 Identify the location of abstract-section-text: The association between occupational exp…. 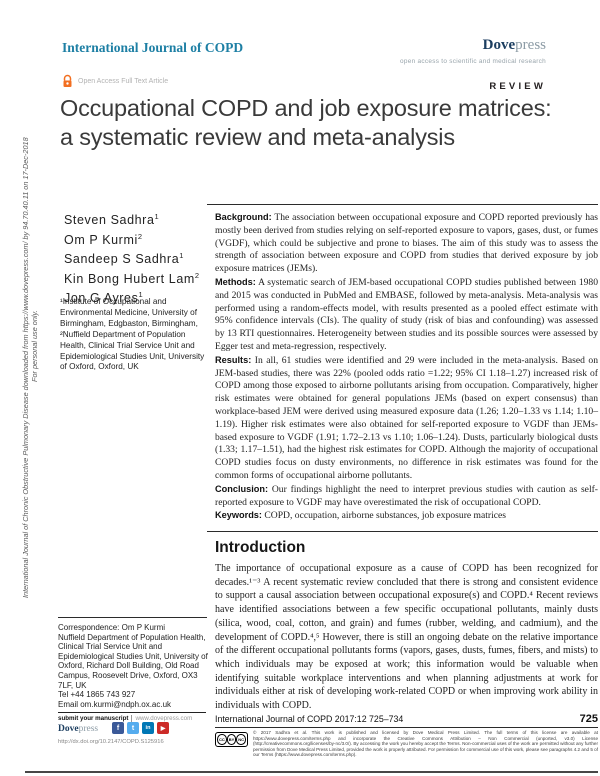
(406, 243).